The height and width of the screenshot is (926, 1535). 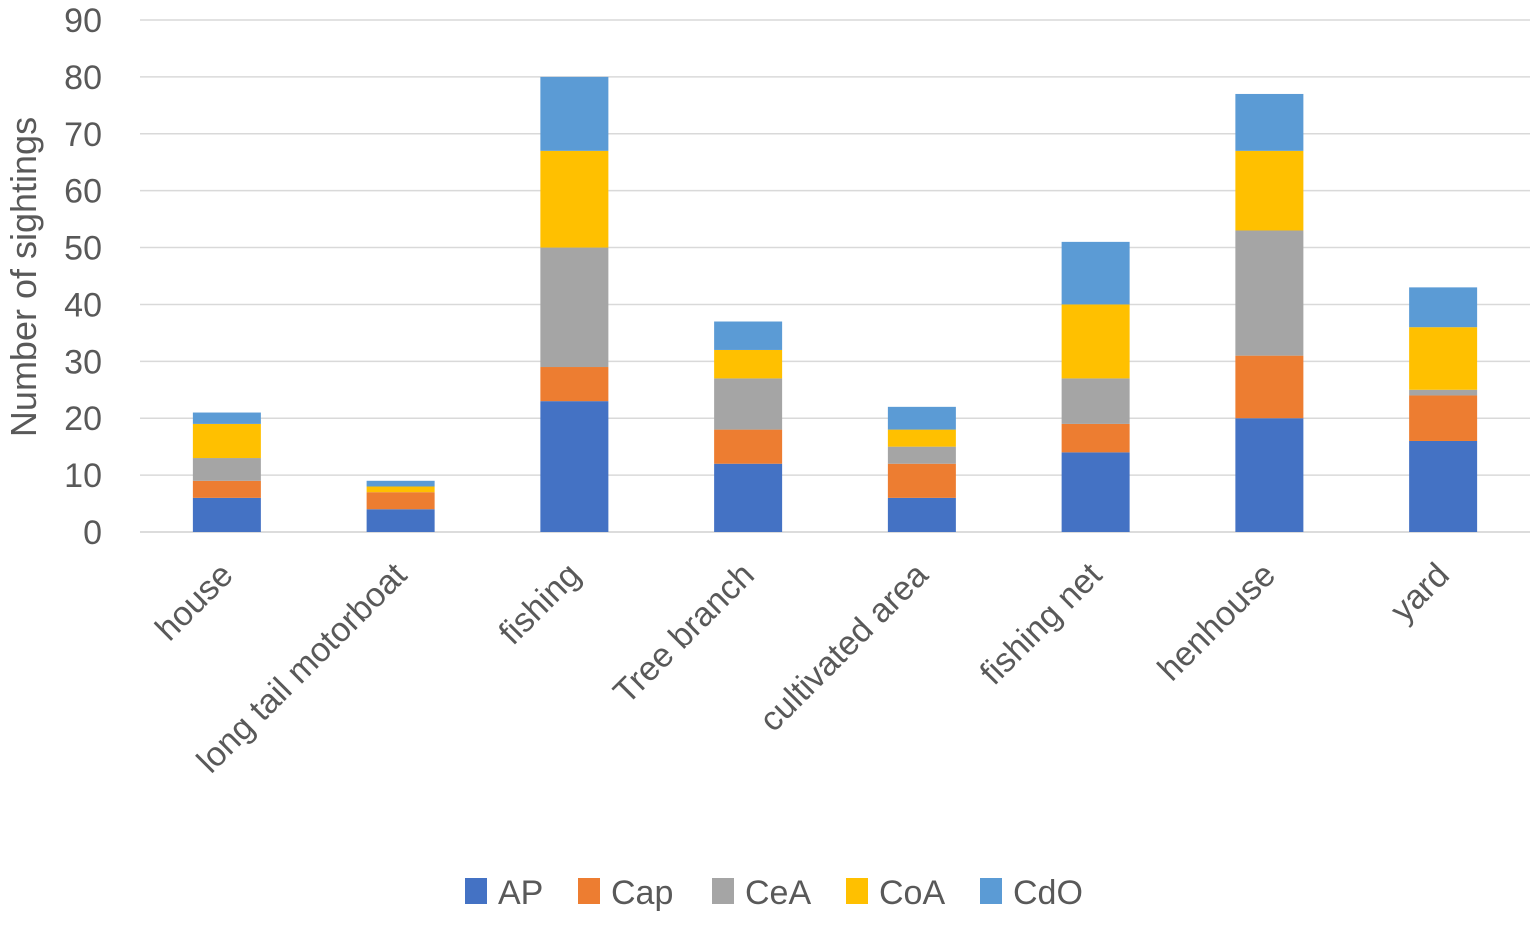 I want to click on x-tick-label: henhouse, so click(x=1217, y=622).